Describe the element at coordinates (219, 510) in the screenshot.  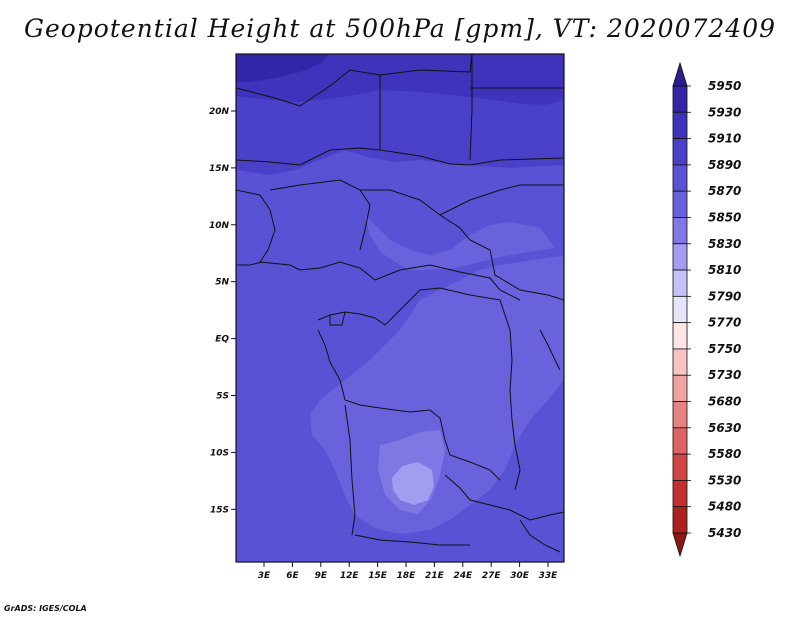
I see `lat-tick-label: 15S` at that location.